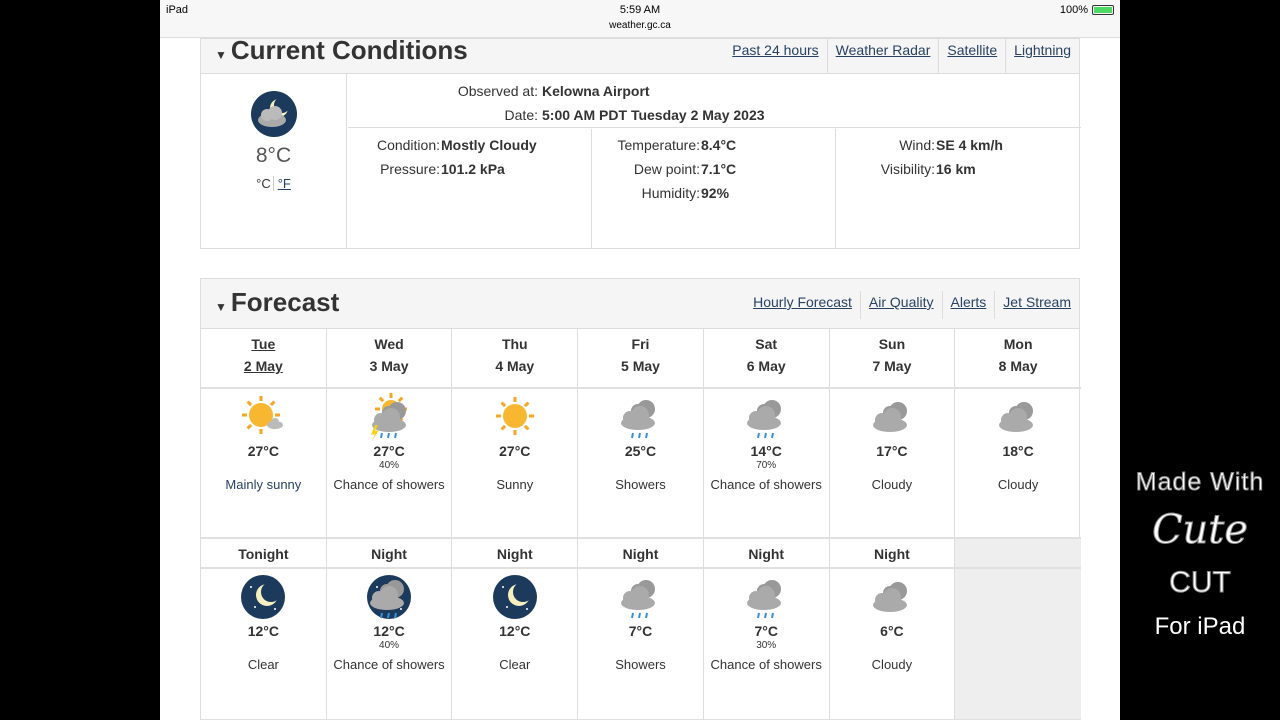 The width and height of the screenshot is (1280, 720). Describe the element at coordinates (802, 302) in the screenshot. I see `link-hourly-forecast: Hourly Forecast` at that location.